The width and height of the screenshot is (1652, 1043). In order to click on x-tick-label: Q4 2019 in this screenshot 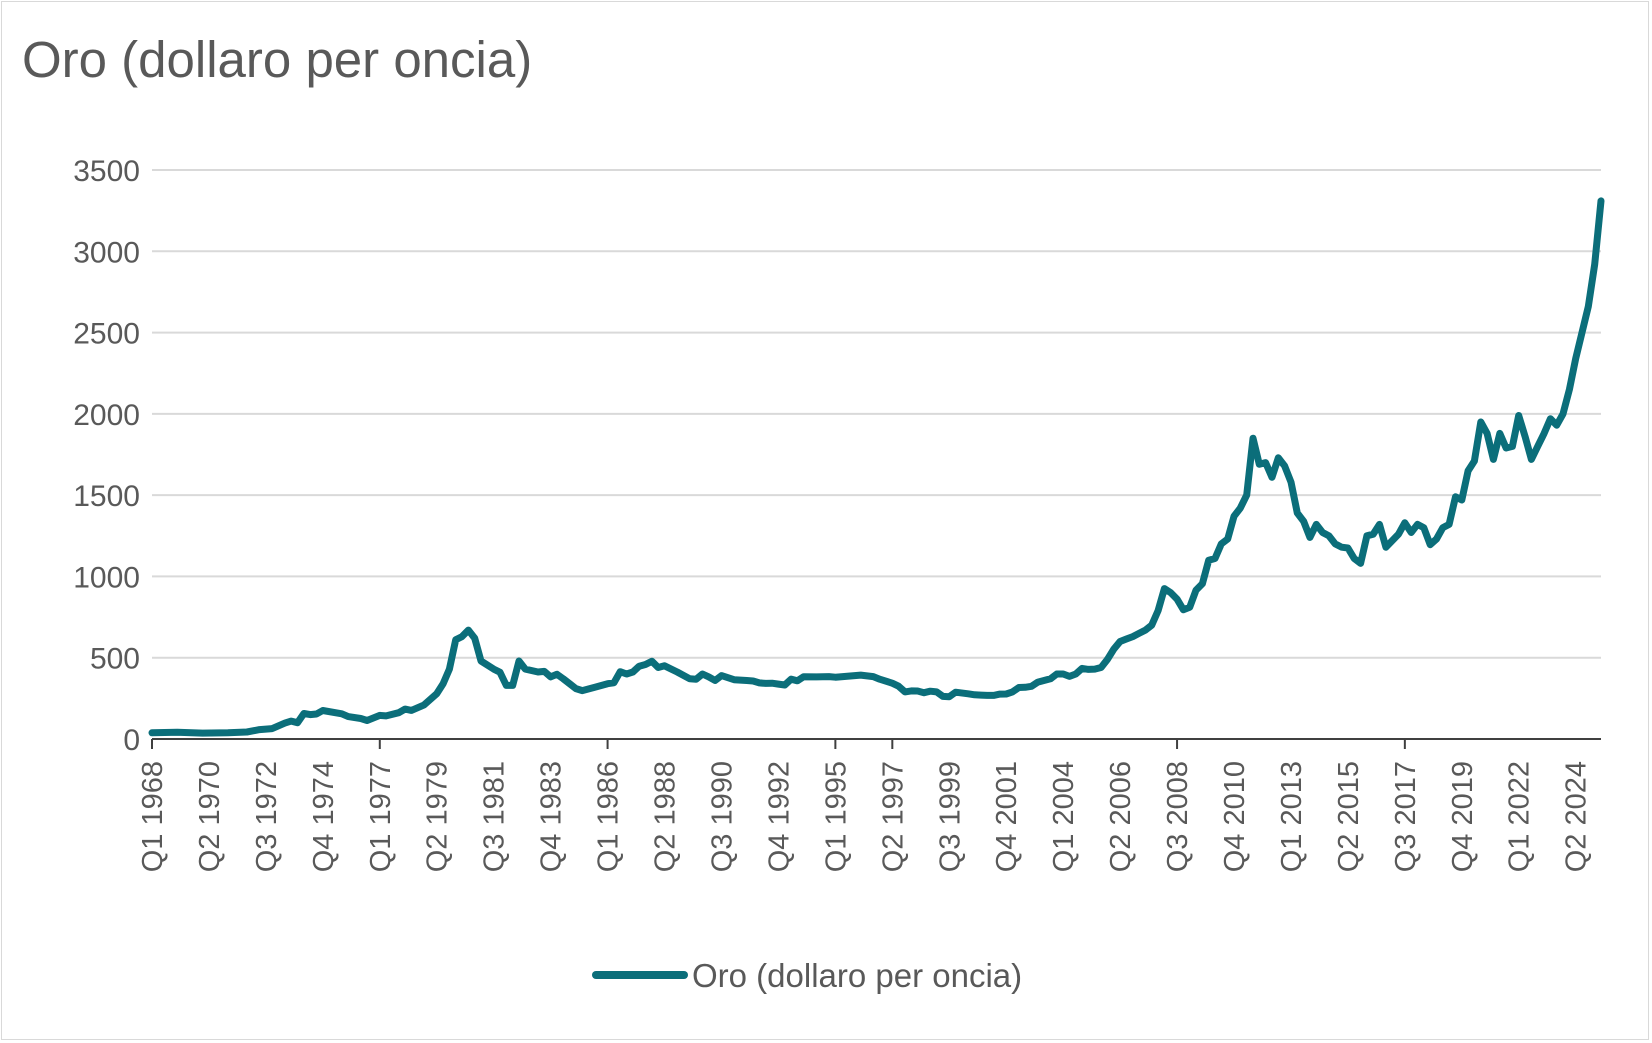, I will do `click(1463, 816)`.